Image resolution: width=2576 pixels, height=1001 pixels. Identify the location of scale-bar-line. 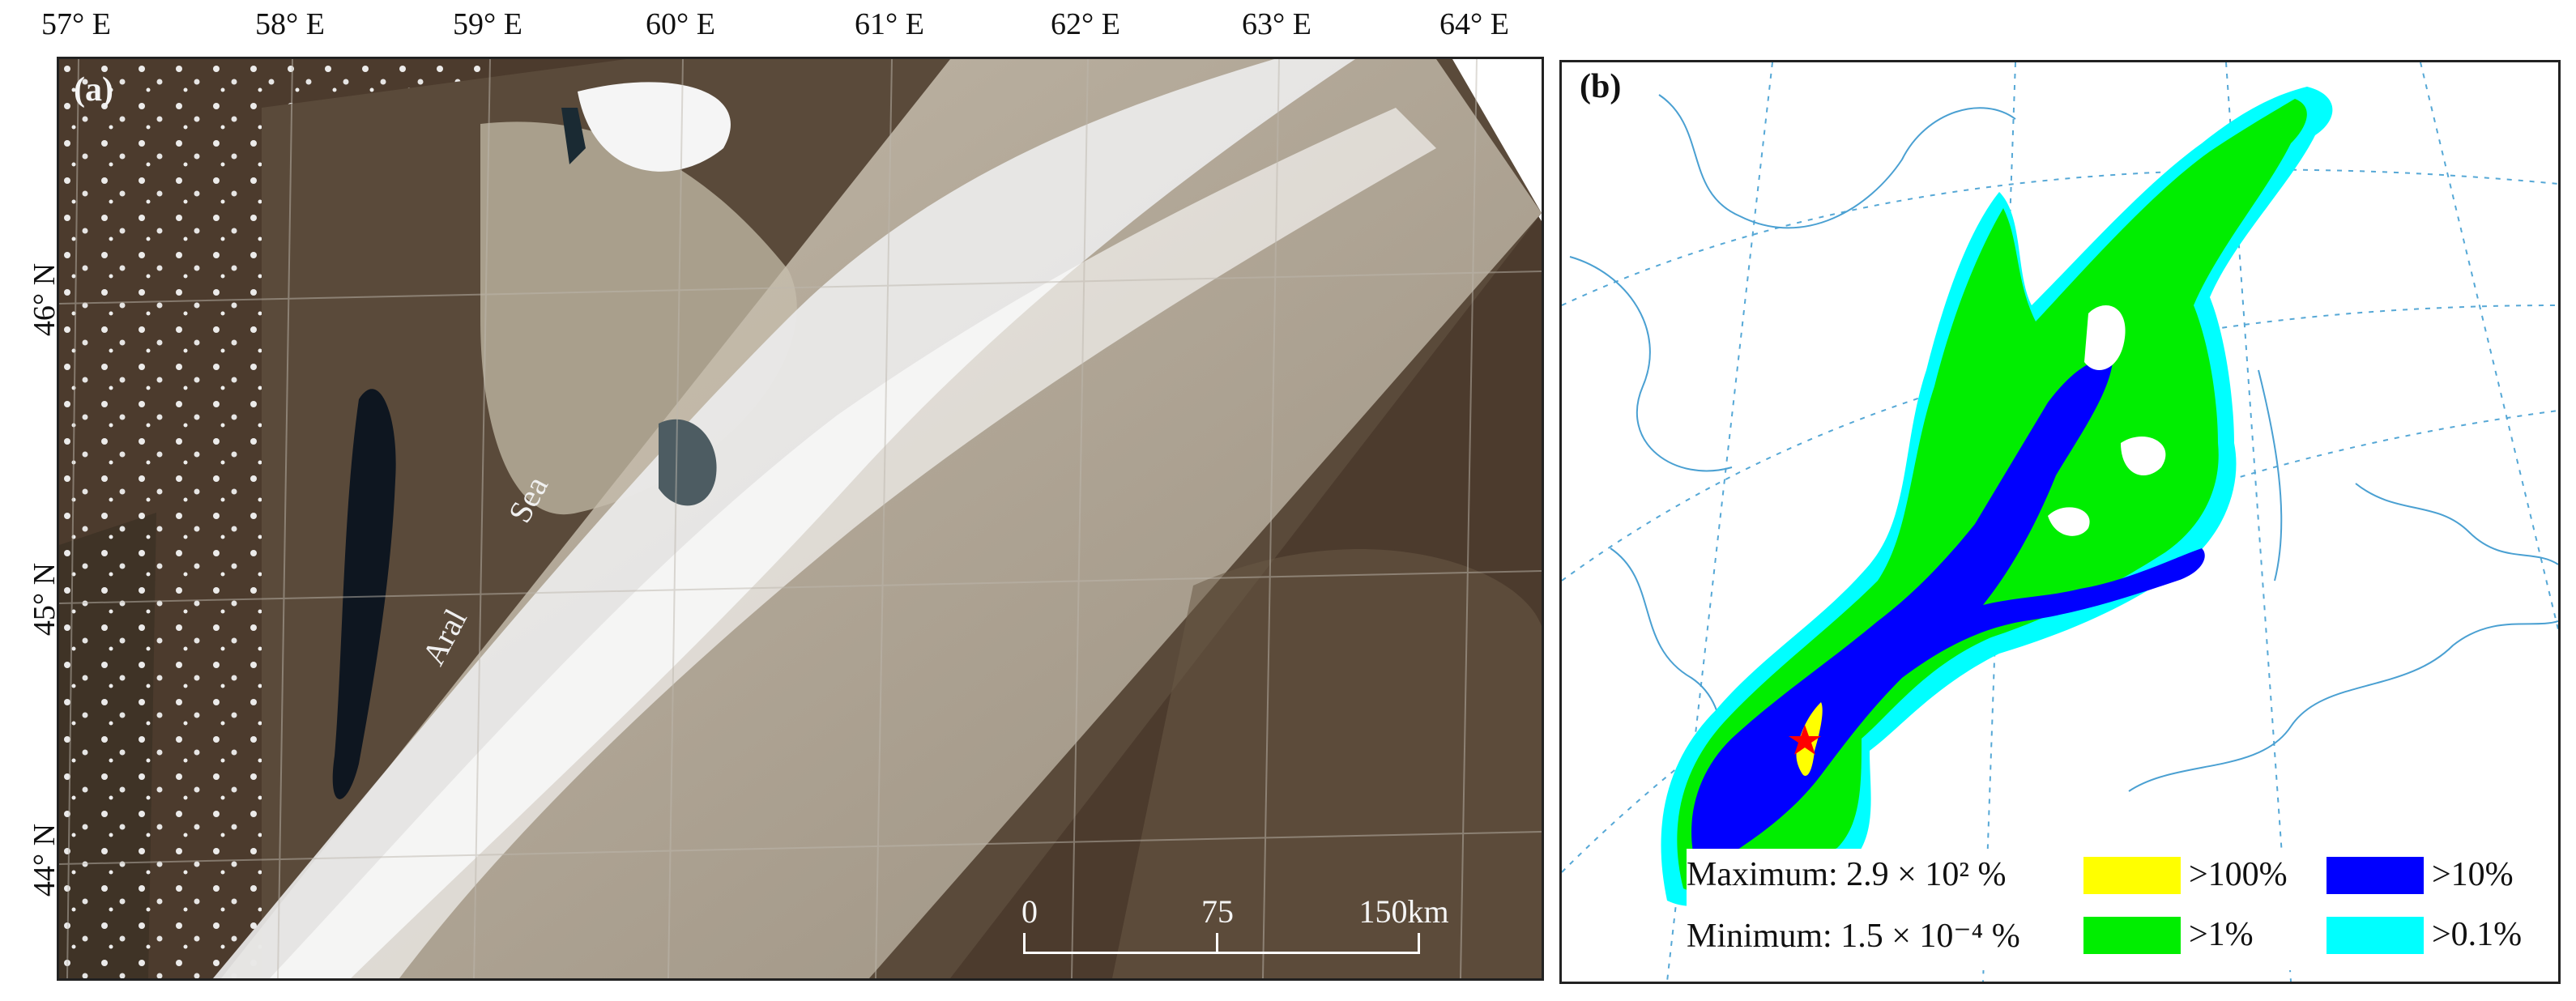
(1222, 953).